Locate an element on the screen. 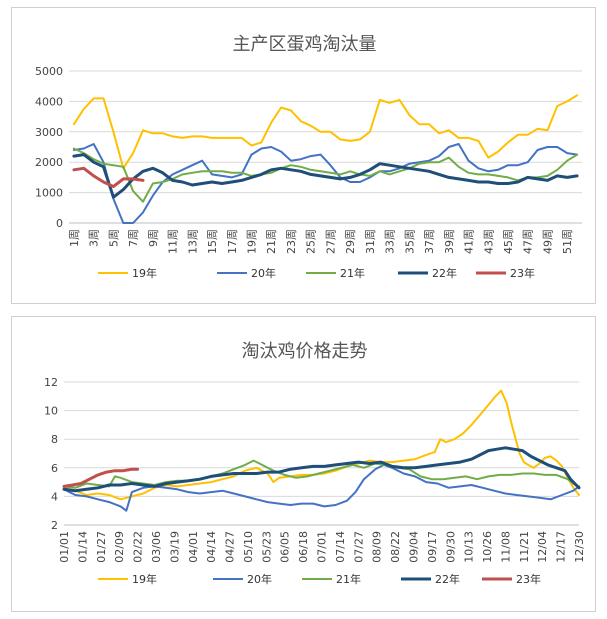 The width and height of the screenshot is (607, 619). series-line-21年 is located at coordinates (325, 175).